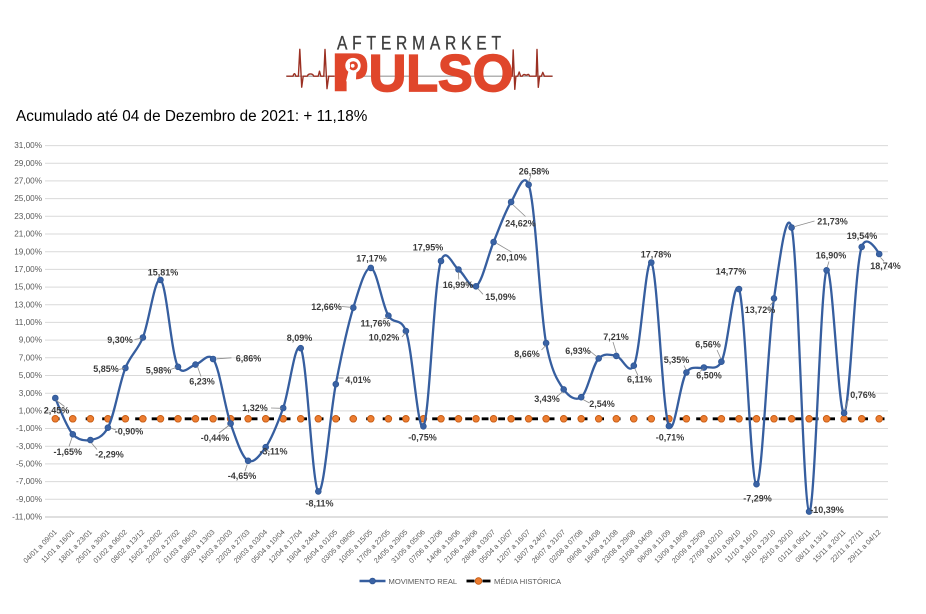  Describe the element at coordinates (129, 432) in the screenshot. I see `svg-text: -0,90%` at that location.